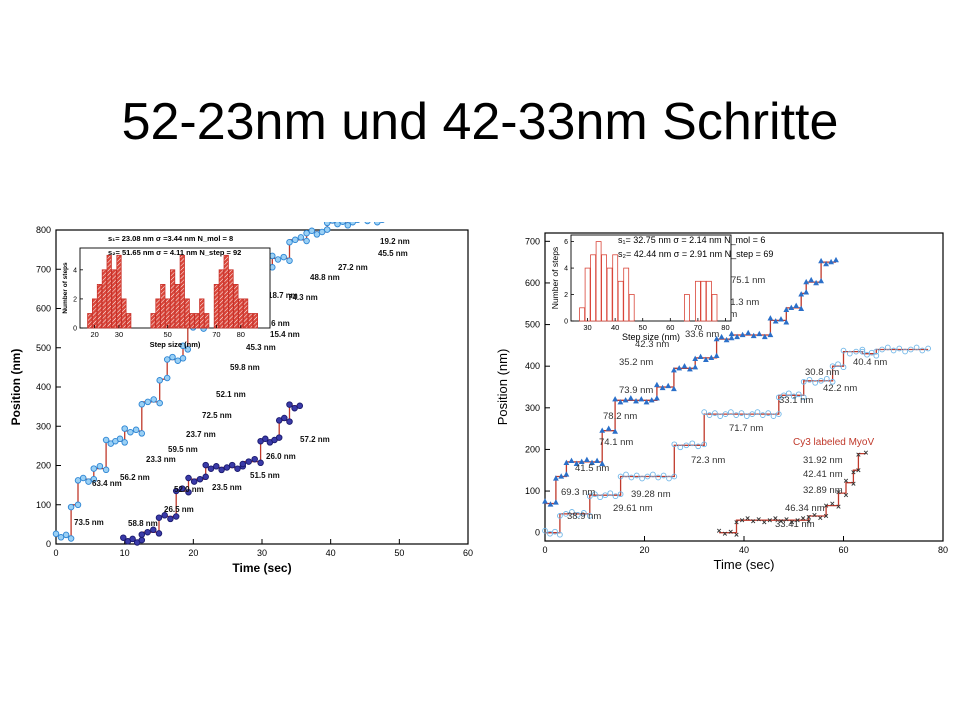 The width and height of the screenshot is (960, 720). Describe the element at coordinates (183, 449) in the screenshot. I see `step-label: 59.5 nm` at that location.